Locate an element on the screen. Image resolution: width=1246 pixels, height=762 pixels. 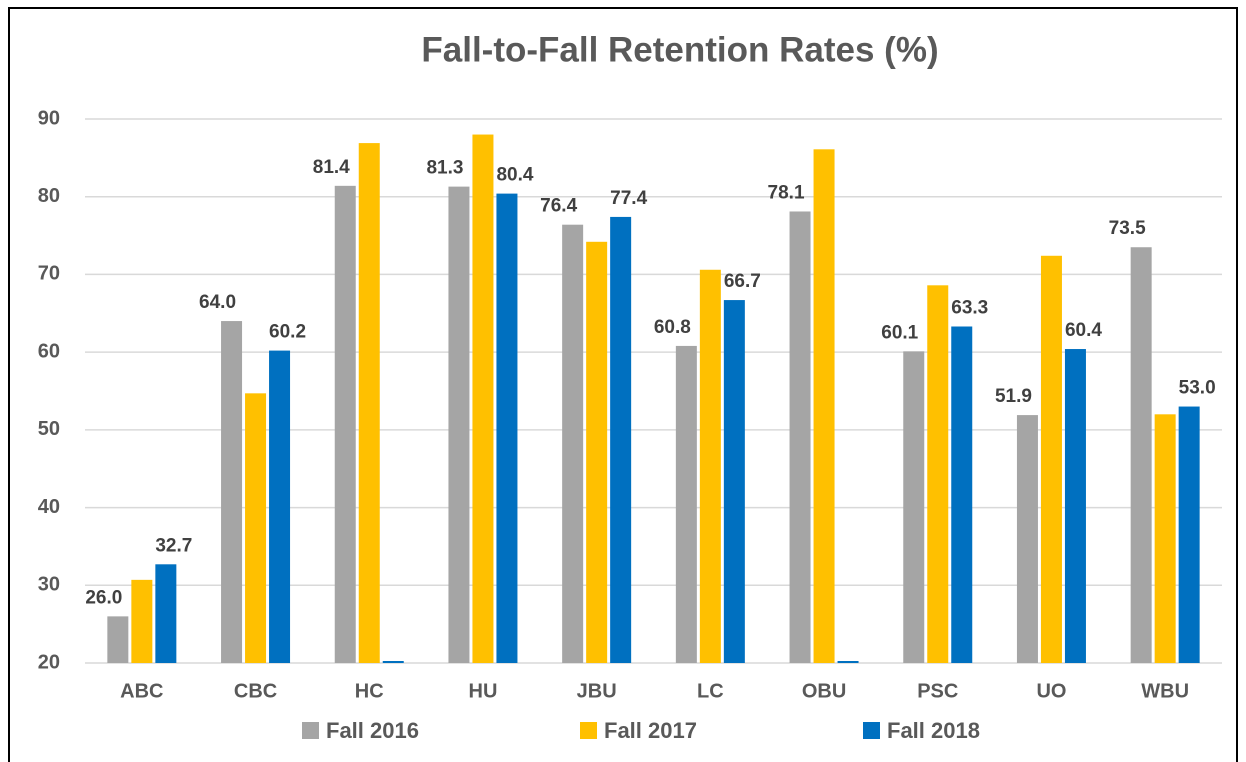
data-label: 78.1 is located at coordinates (786, 192).